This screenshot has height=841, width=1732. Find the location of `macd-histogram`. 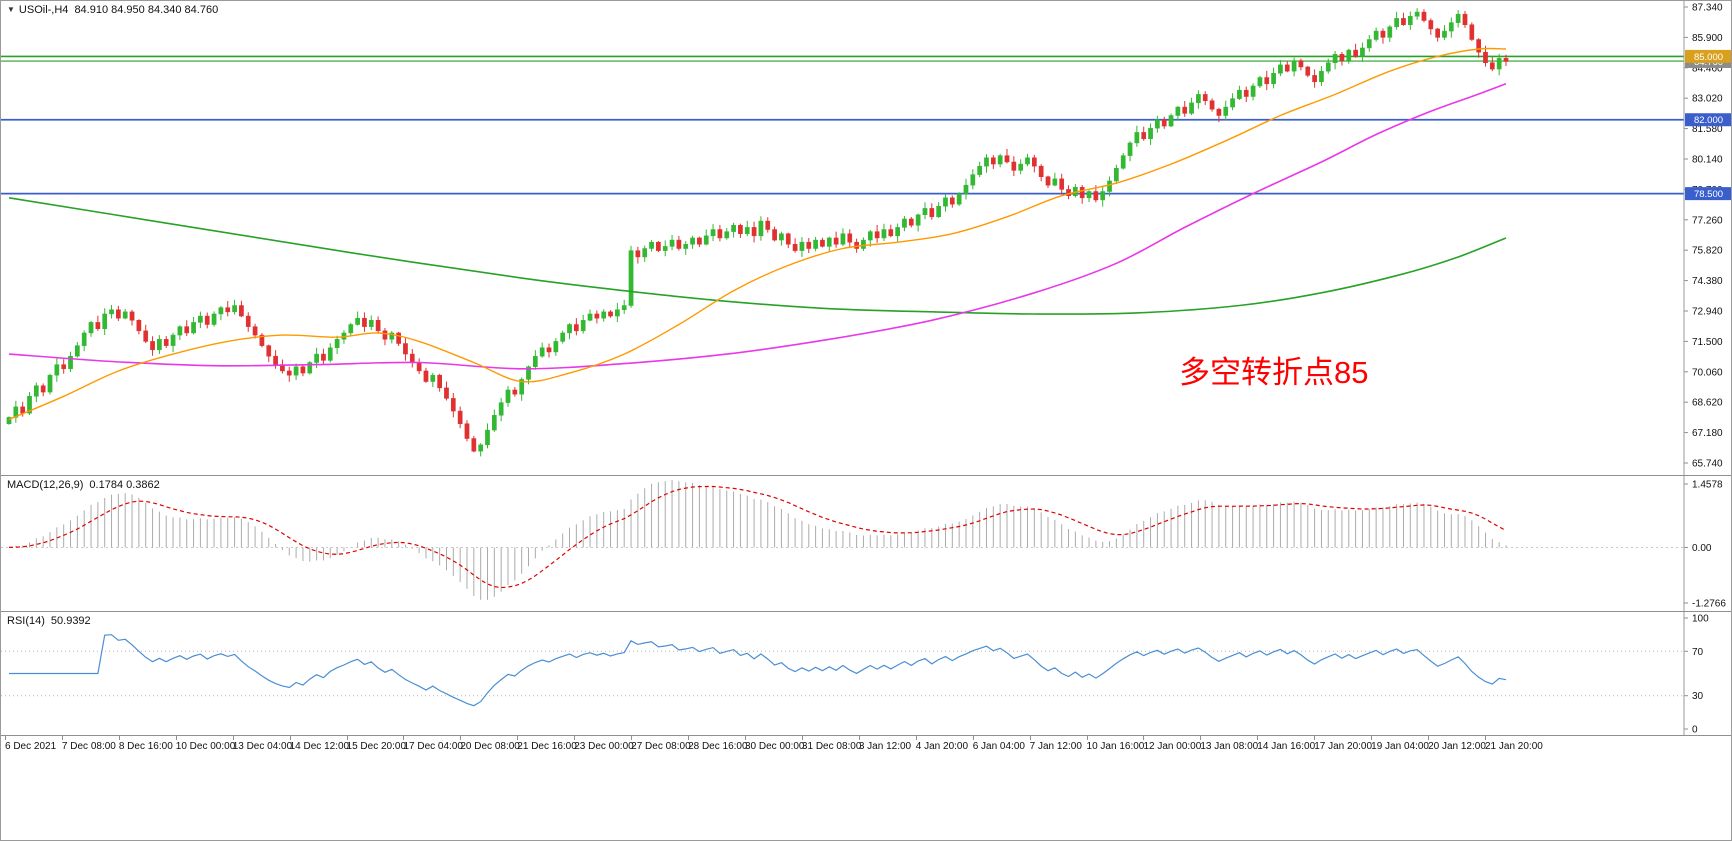

macd-histogram is located at coordinates (761, 539).